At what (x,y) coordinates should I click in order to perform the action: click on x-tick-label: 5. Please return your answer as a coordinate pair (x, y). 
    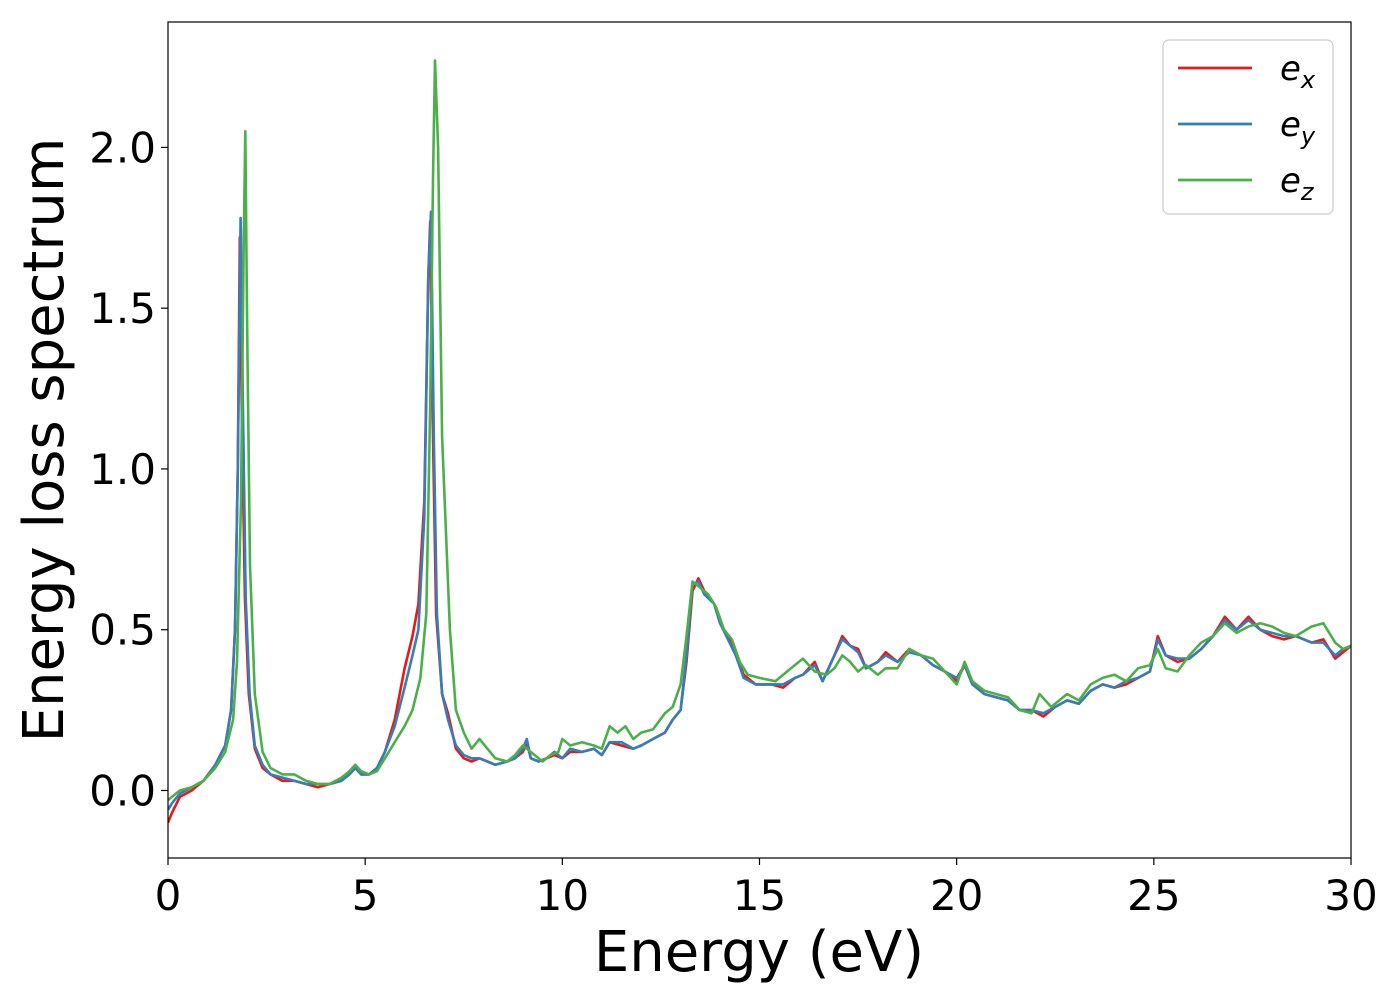
    Looking at the image, I should click on (365, 895).